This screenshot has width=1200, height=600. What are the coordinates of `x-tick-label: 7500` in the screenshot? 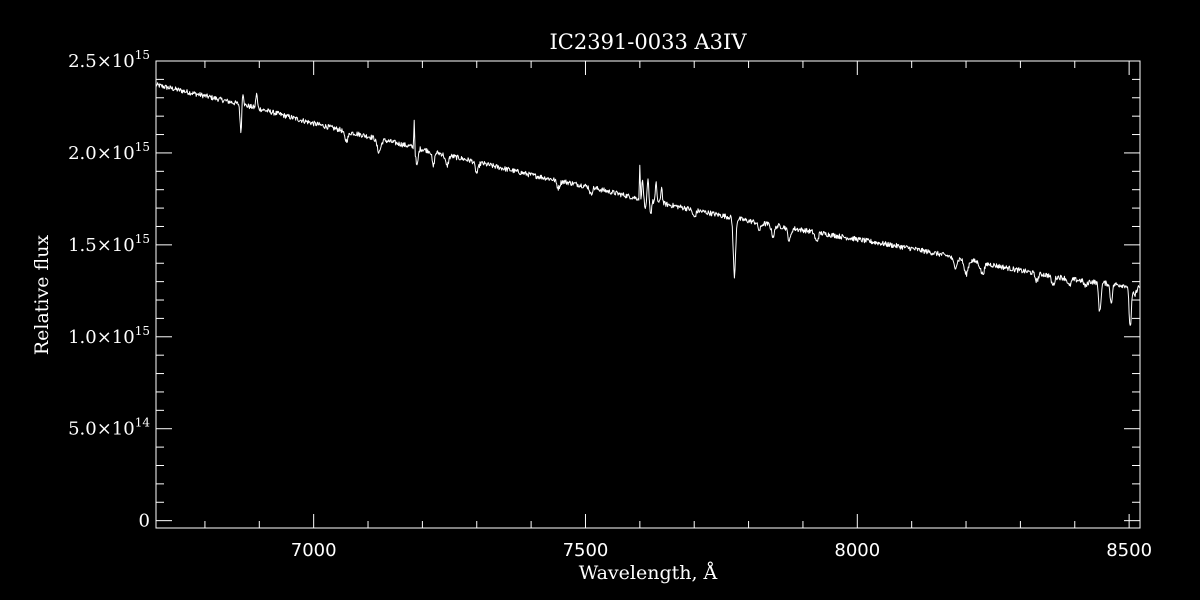 It's located at (586, 550).